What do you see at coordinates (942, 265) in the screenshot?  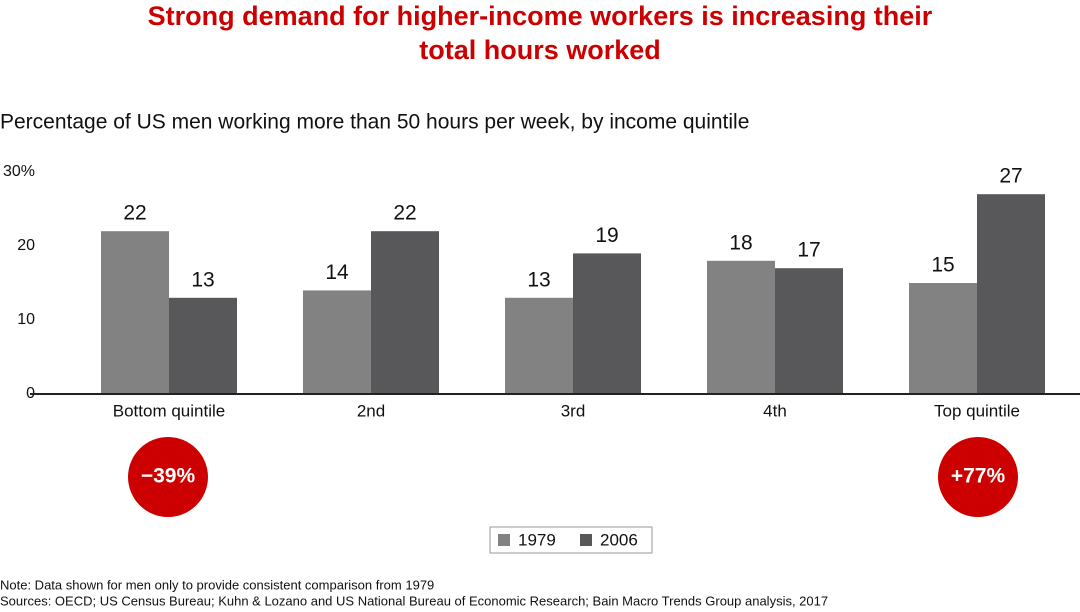 I see `data-label: 15` at bounding box center [942, 265].